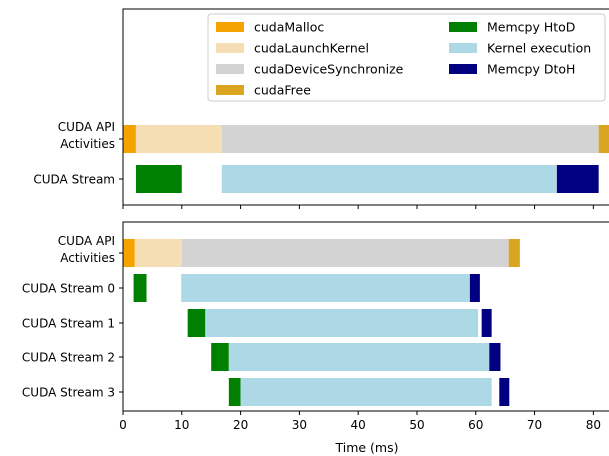  I want to click on legend-swatch-cudaDeviceSynchronize, so click(230, 69).